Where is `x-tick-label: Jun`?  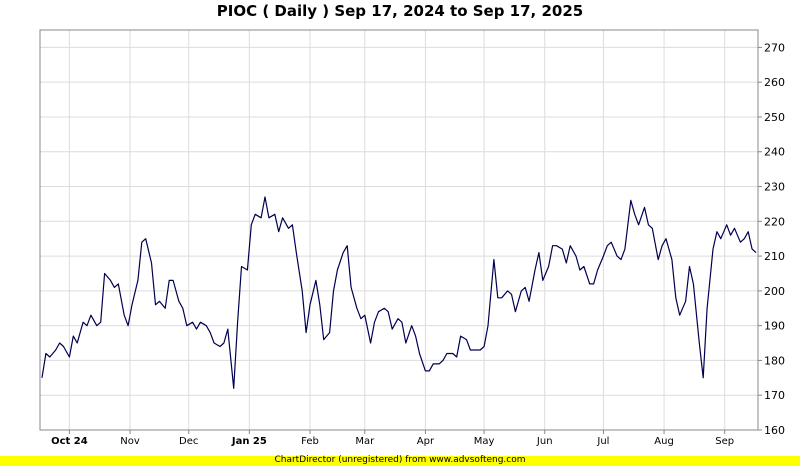 x-tick-label: Jun is located at coordinates (544, 441).